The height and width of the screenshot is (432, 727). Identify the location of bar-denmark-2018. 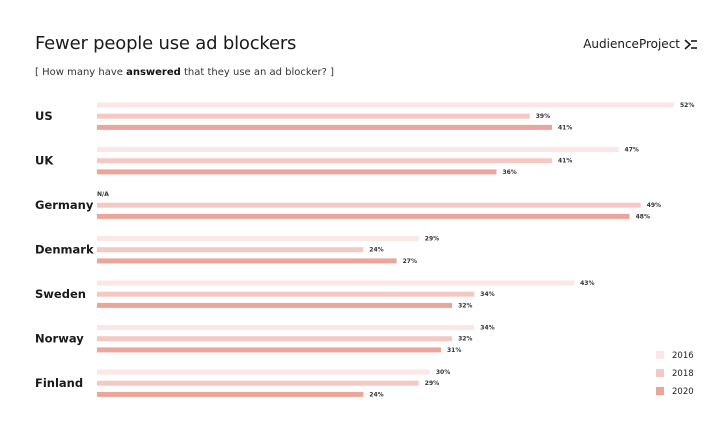
(230, 250).